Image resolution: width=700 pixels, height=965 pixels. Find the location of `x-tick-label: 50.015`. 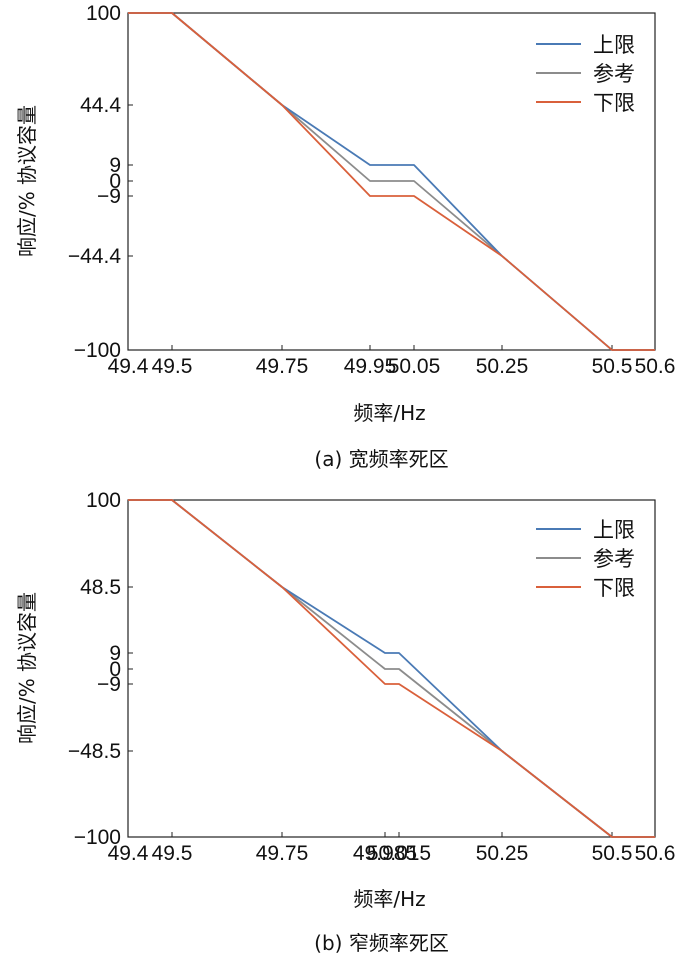

x-tick-label: 50.015 is located at coordinates (399, 853).